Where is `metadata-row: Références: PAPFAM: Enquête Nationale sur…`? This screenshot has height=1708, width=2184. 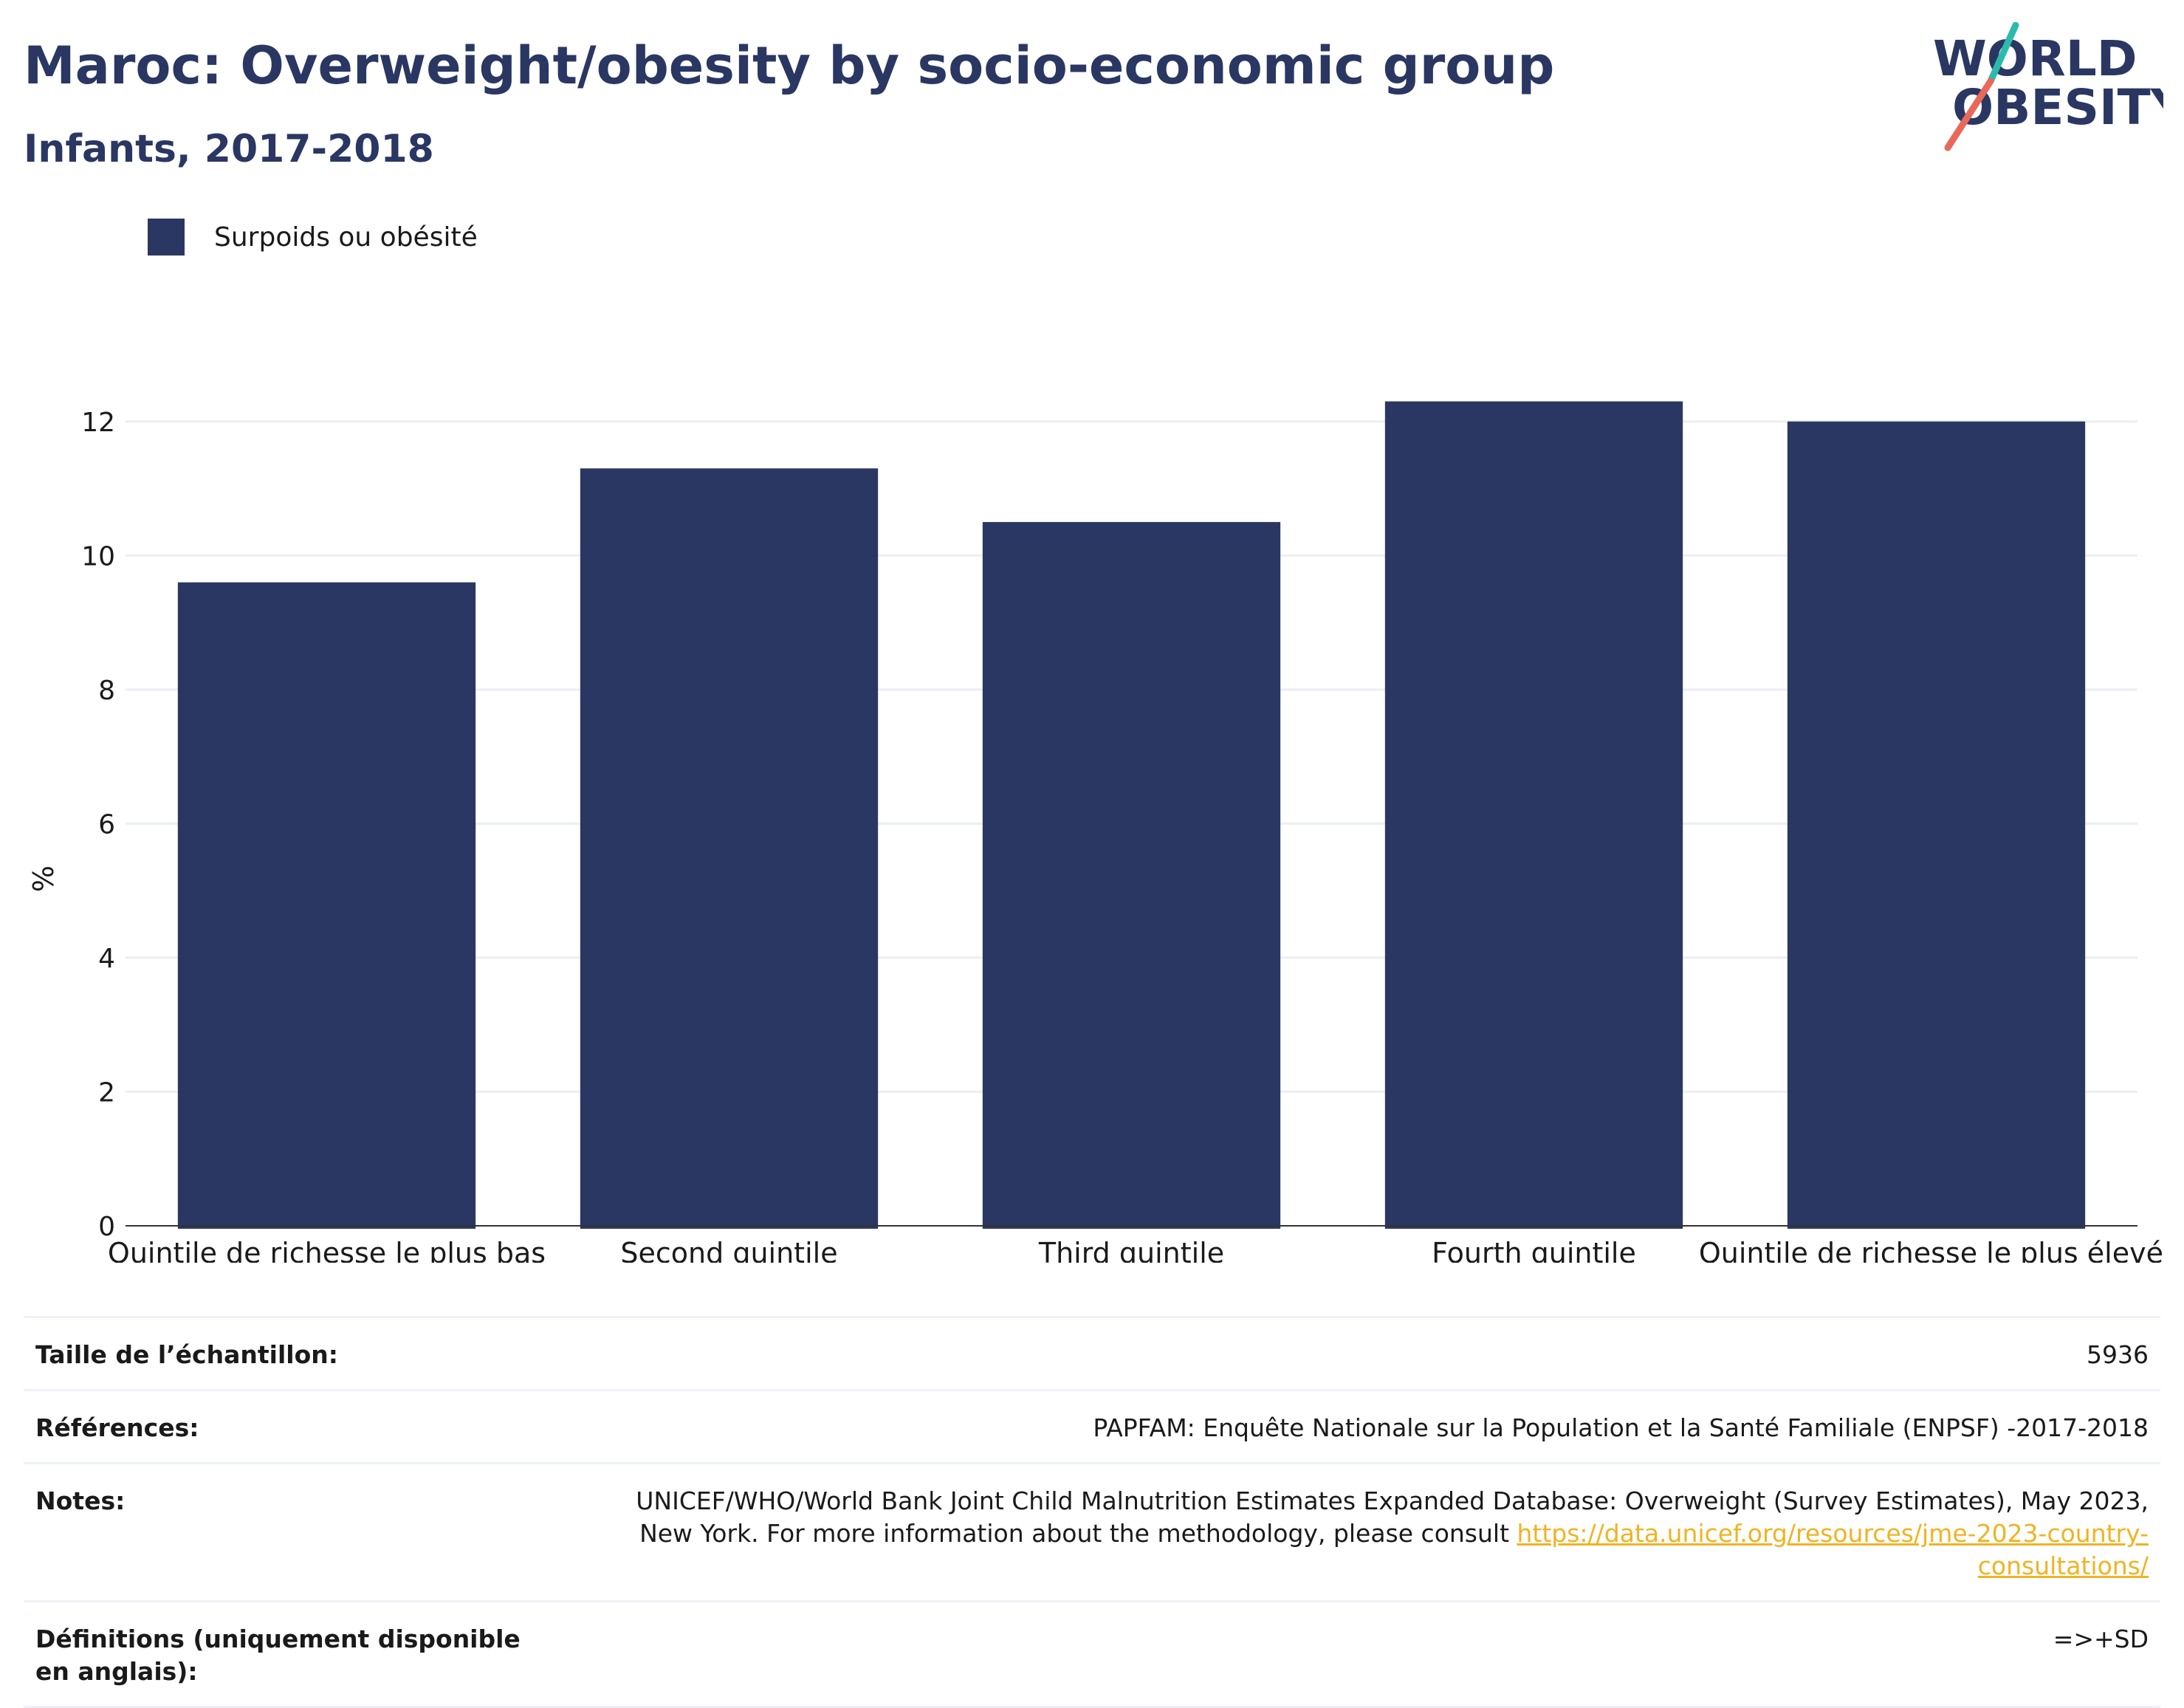
metadata-row: Références: PAPFAM: Enquête Nationale sur… is located at coordinates (1092, 1425).